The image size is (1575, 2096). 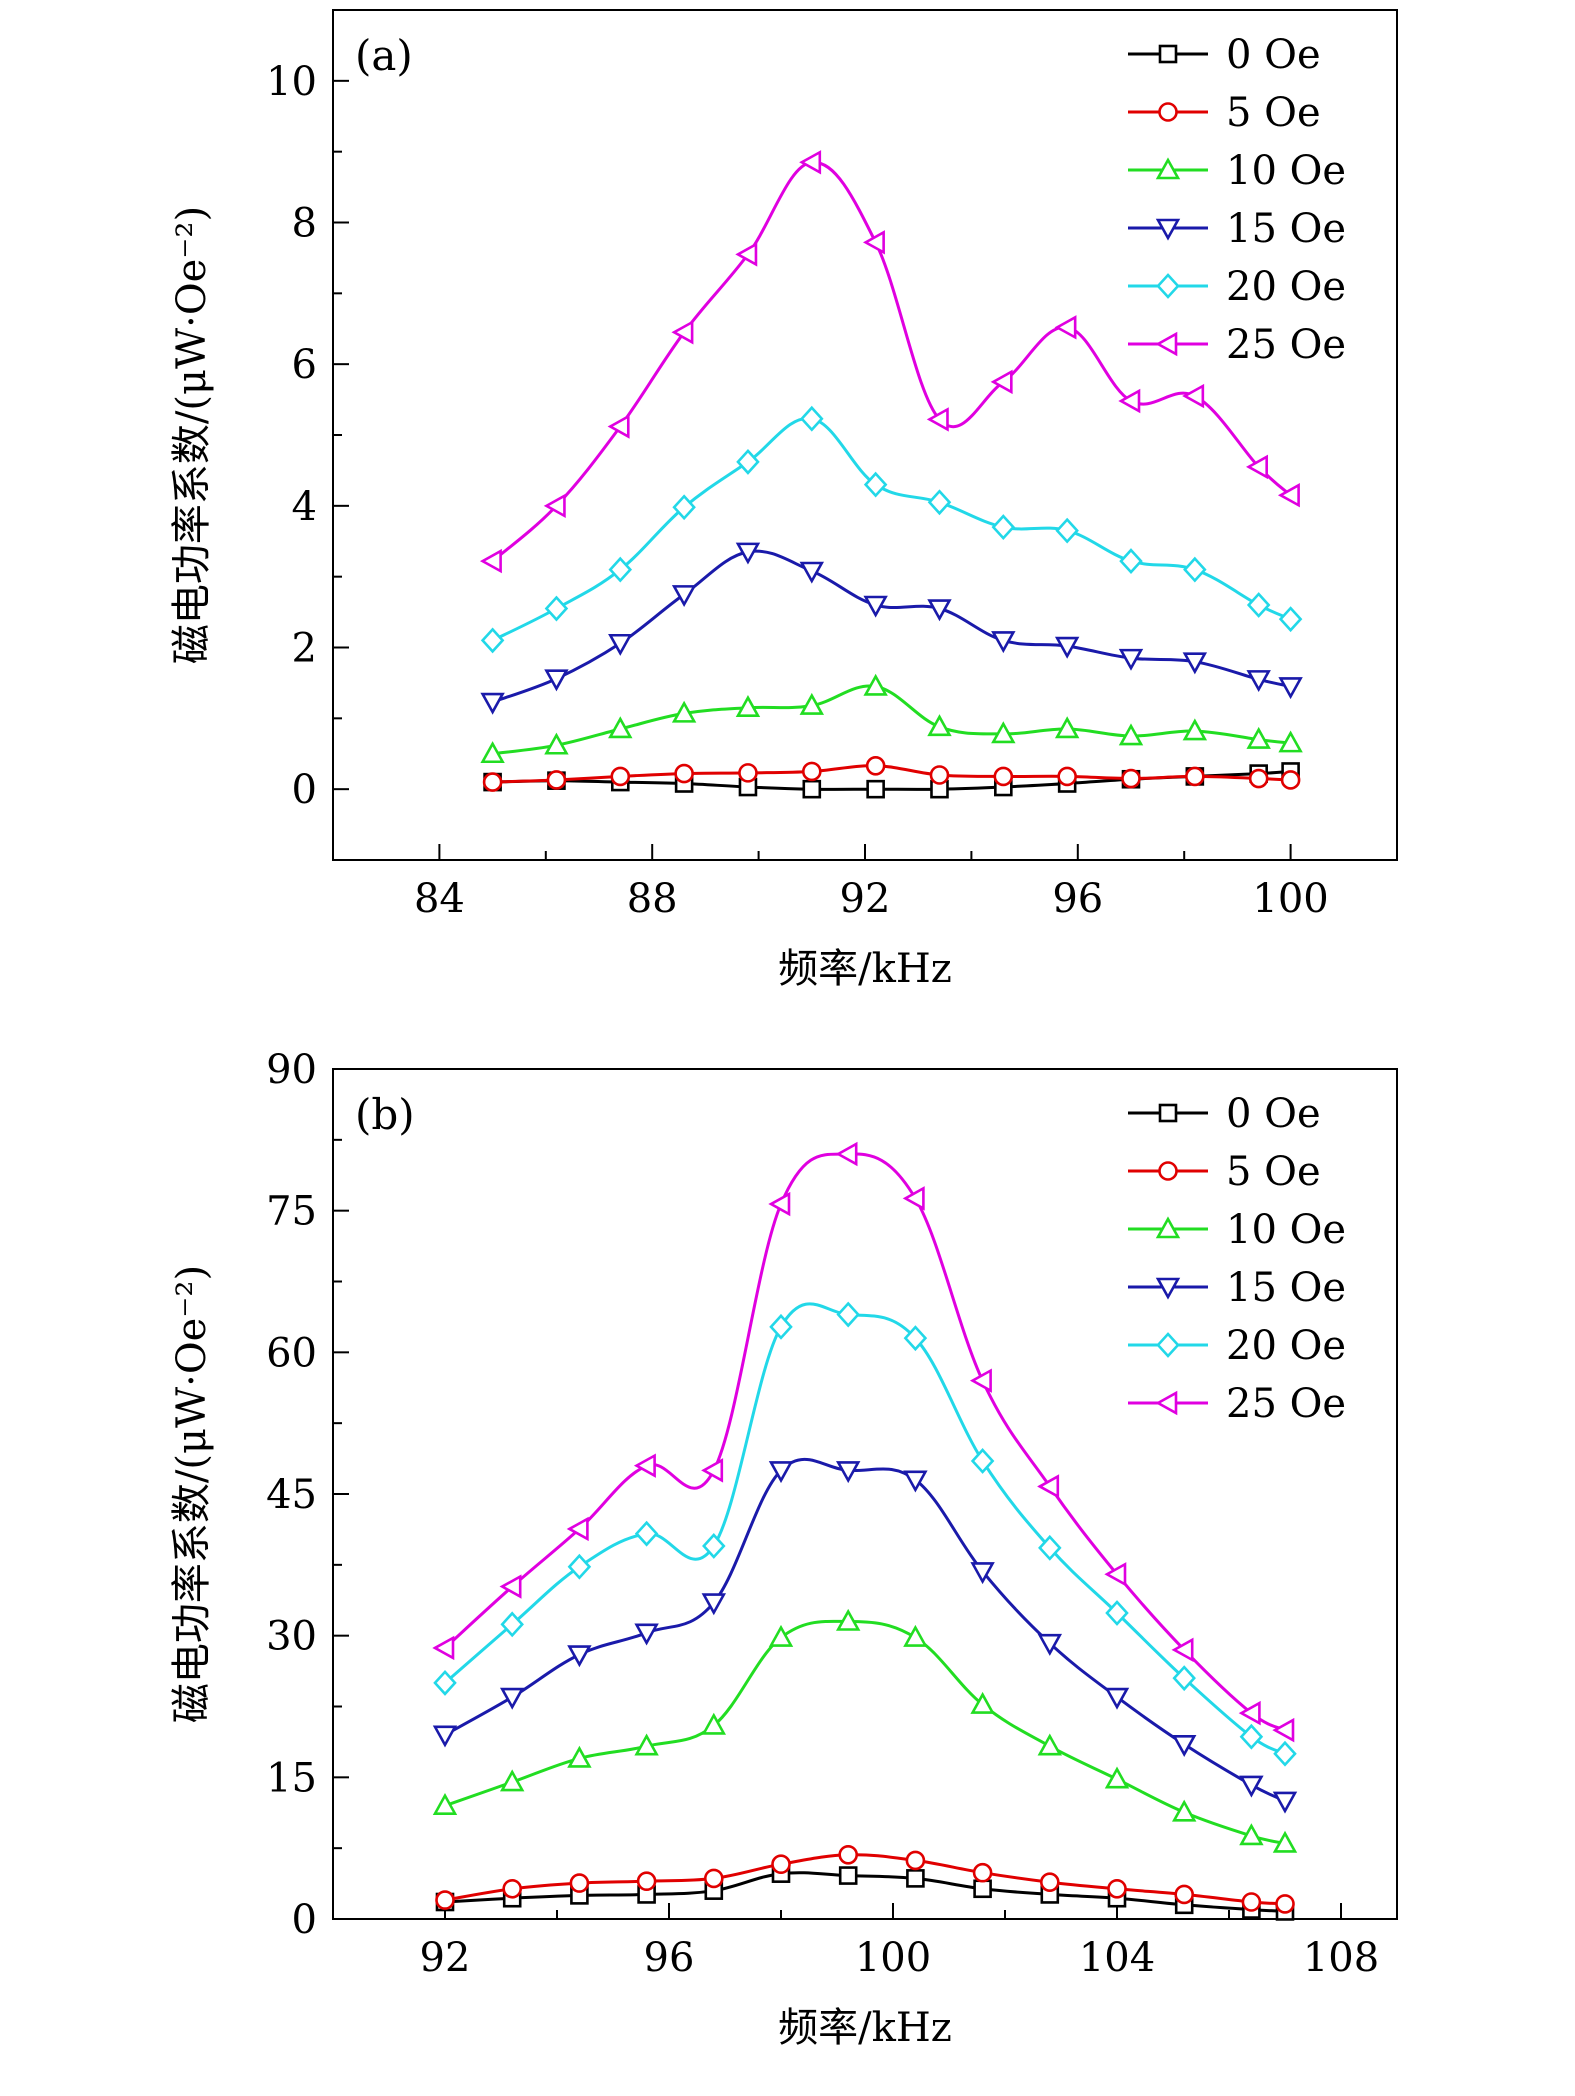 What do you see at coordinates (1224, 1172) in the screenshot?
I see `legend-item: 5 Oe` at bounding box center [1224, 1172].